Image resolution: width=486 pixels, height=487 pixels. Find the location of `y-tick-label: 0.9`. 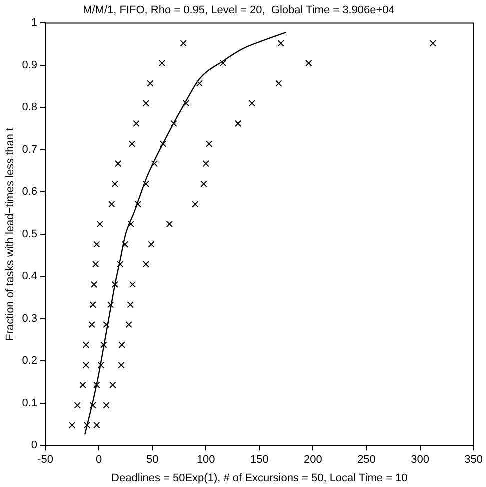

y-tick-label: 0.9 is located at coordinates (30, 65).